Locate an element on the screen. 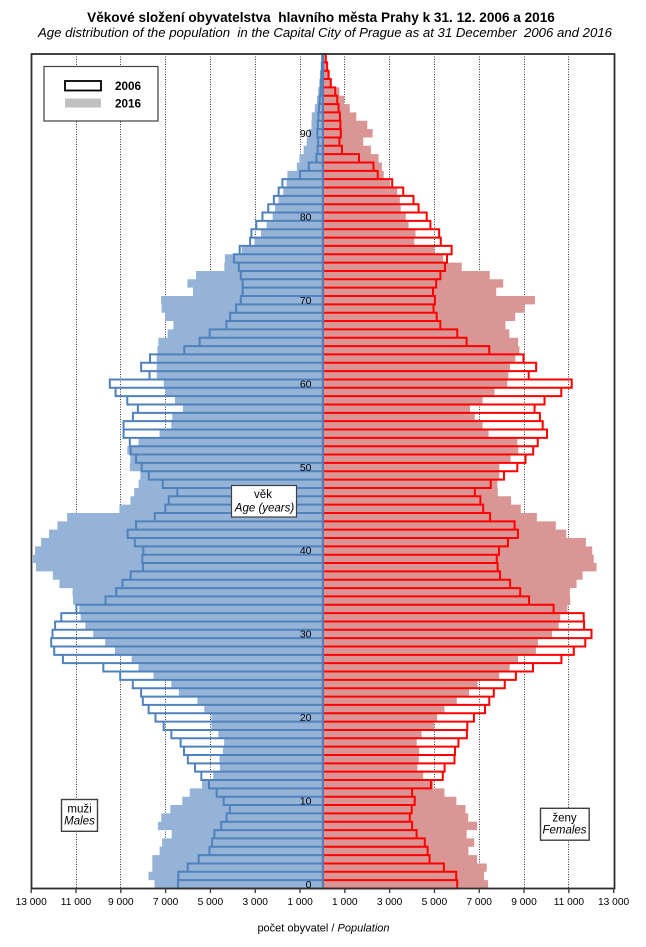 This screenshot has width=646, height=947. svg-text: 60 is located at coordinates (306, 384).